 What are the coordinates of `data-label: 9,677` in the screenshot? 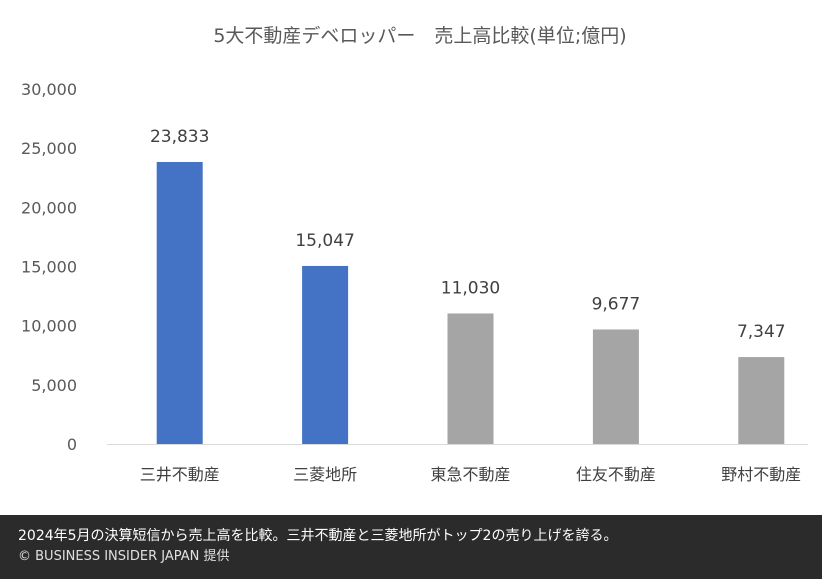 It's located at (616, 304).